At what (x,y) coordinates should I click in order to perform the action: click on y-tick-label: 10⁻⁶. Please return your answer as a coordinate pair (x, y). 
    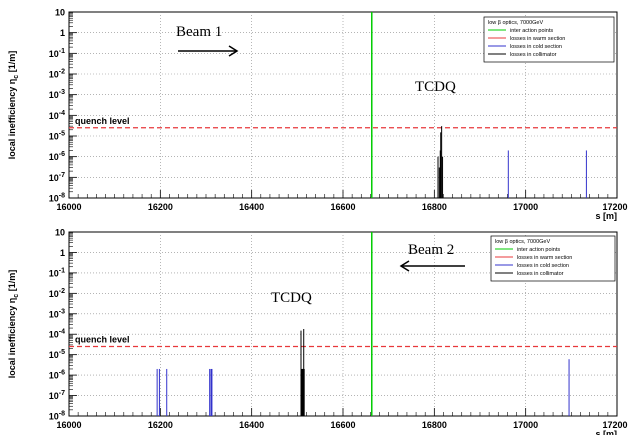
    Looking at the image, I should click on (57, 375).